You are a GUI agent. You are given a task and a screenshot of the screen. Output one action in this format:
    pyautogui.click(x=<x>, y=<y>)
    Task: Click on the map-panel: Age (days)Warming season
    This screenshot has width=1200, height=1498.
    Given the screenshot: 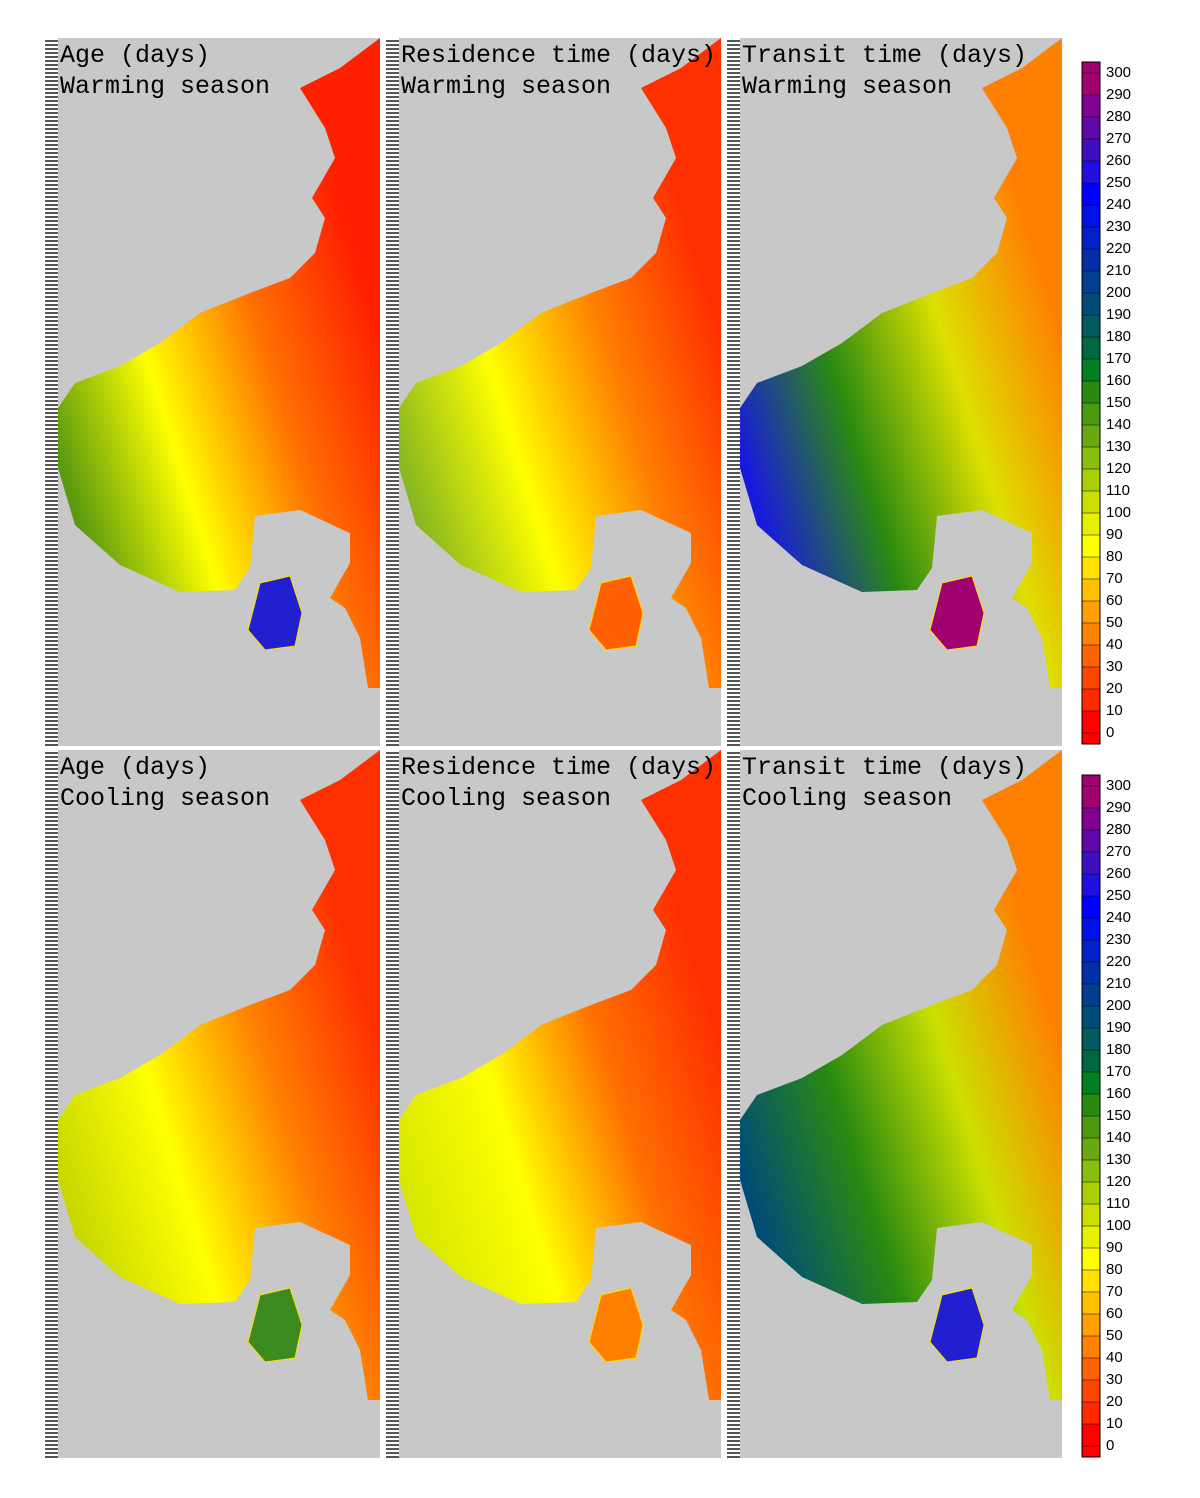 What is the action you would take?
    pyautogui.click(x=212, y=392)
    